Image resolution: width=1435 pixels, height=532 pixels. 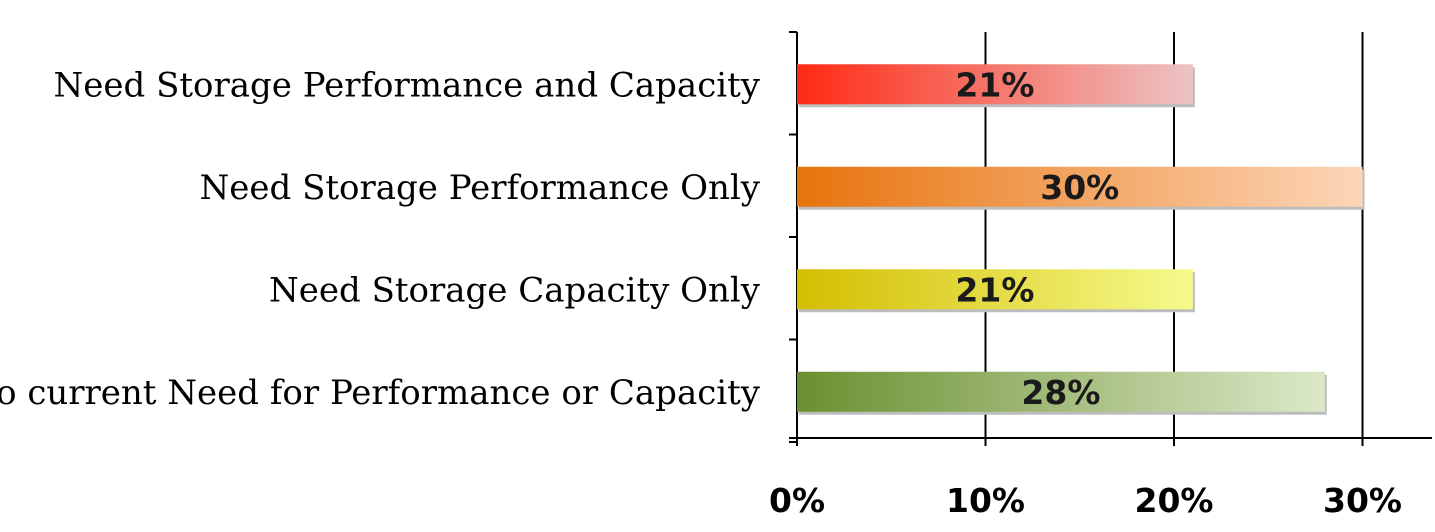 I want to click on x-tick-label: 30%, so click(x=1362, y=500).